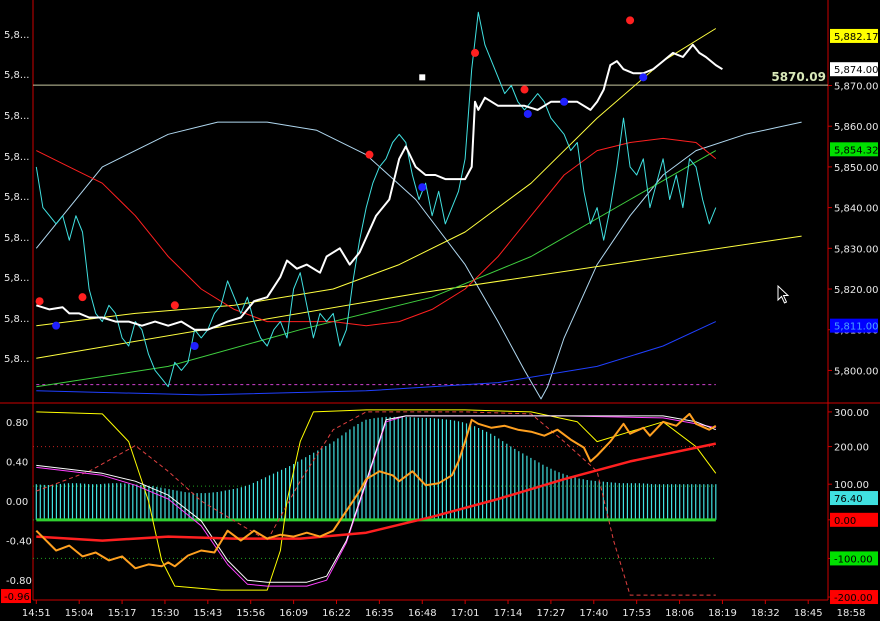 The width and height of the screenshot is (880, 621). I want to click on price-value-tag-text: 5,882.17, so click(856, 37).